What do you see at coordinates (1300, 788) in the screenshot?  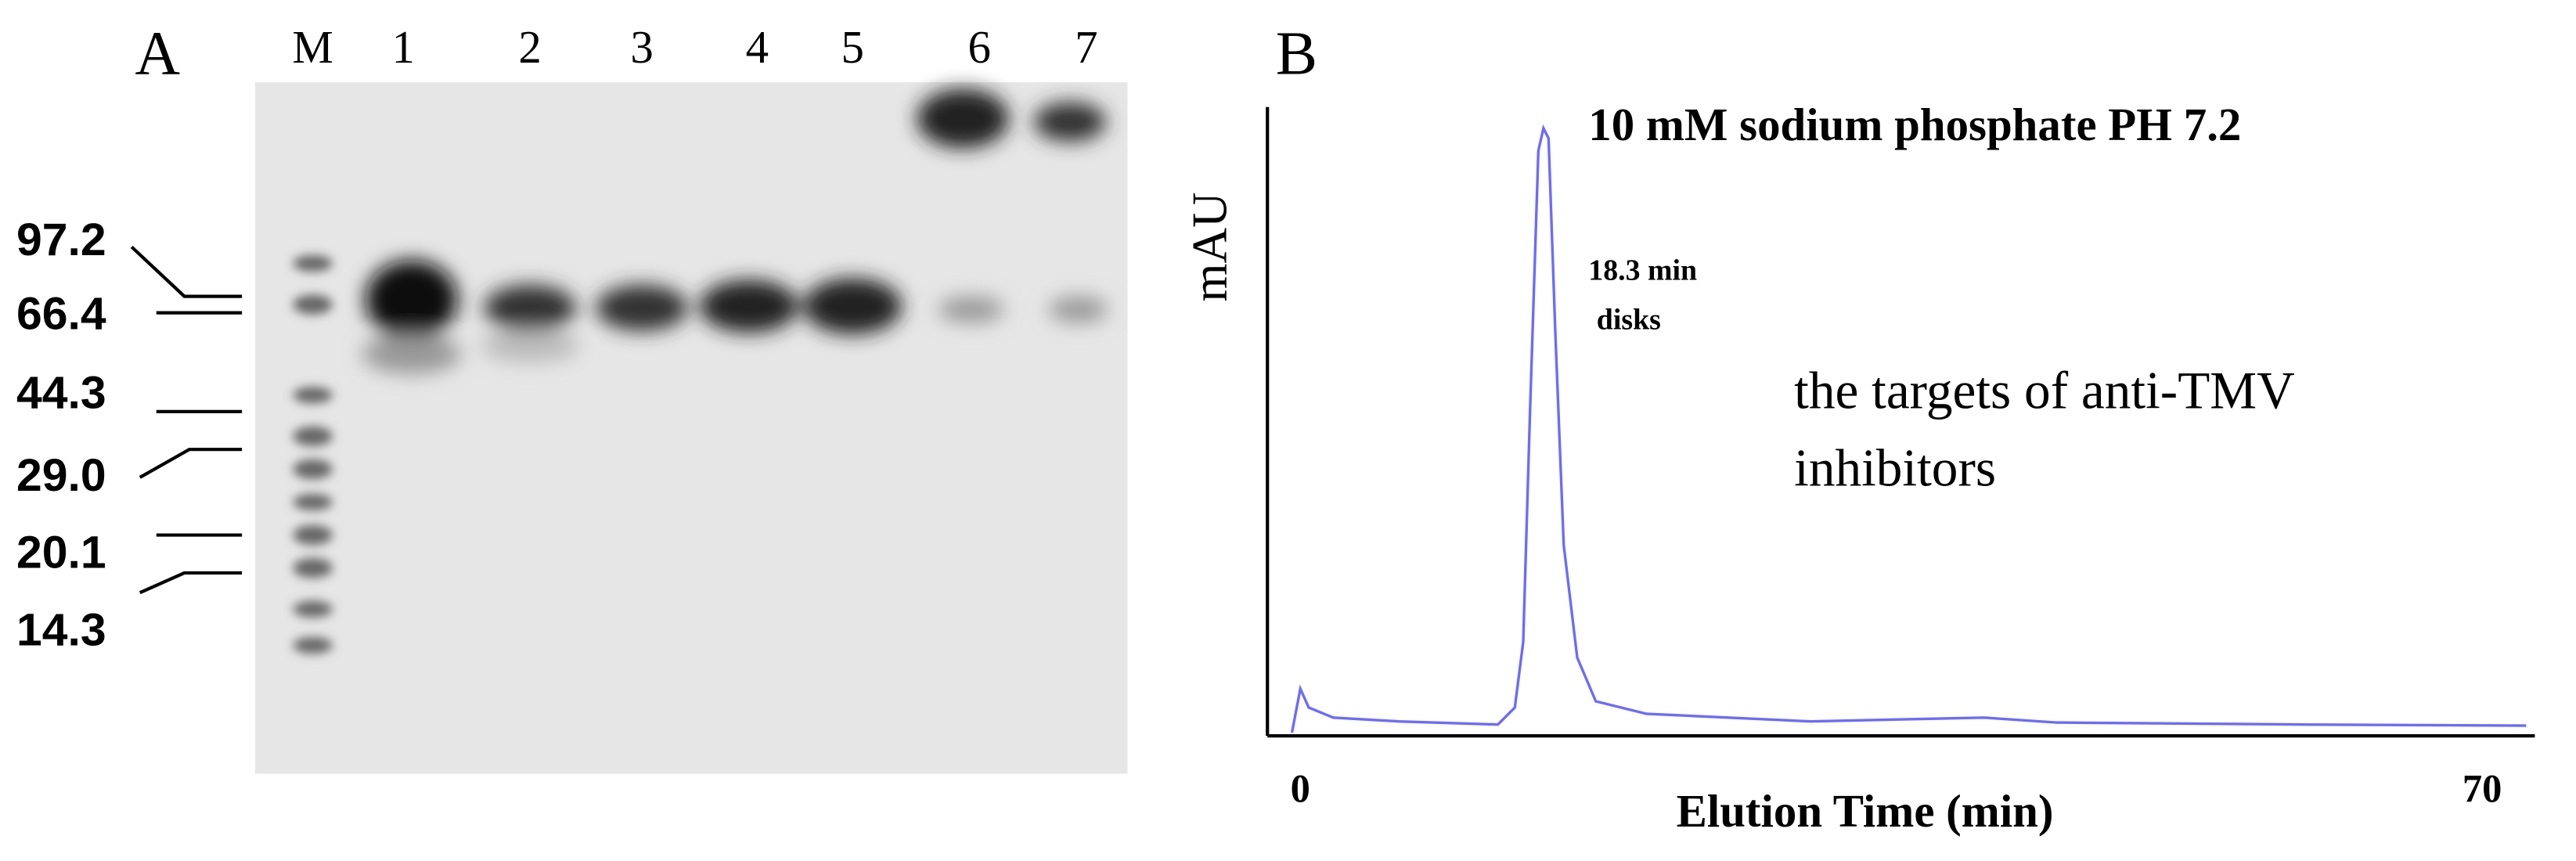 I see `x-tick-label: 0` at bounding box center [1300, 788].